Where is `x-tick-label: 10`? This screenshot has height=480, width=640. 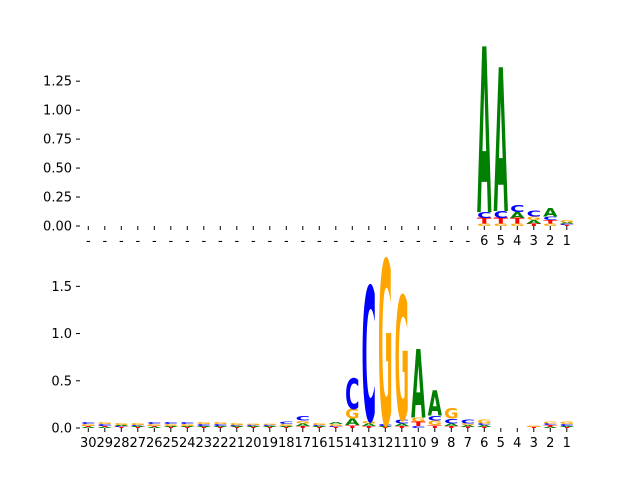 x-tick-label: 10 is located at coordinates (418, 443).